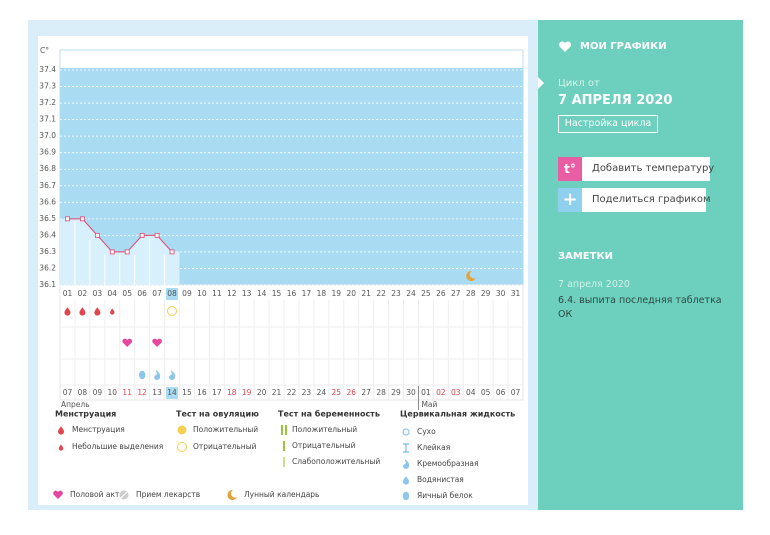  I want to click on cycle-day-label: 08, so click(83, 392).